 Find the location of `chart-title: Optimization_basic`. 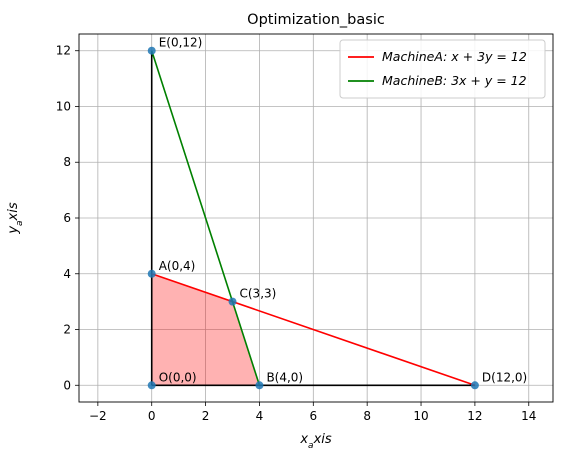

chart-title: Optimization_basic is located at coordinates (316, 20).